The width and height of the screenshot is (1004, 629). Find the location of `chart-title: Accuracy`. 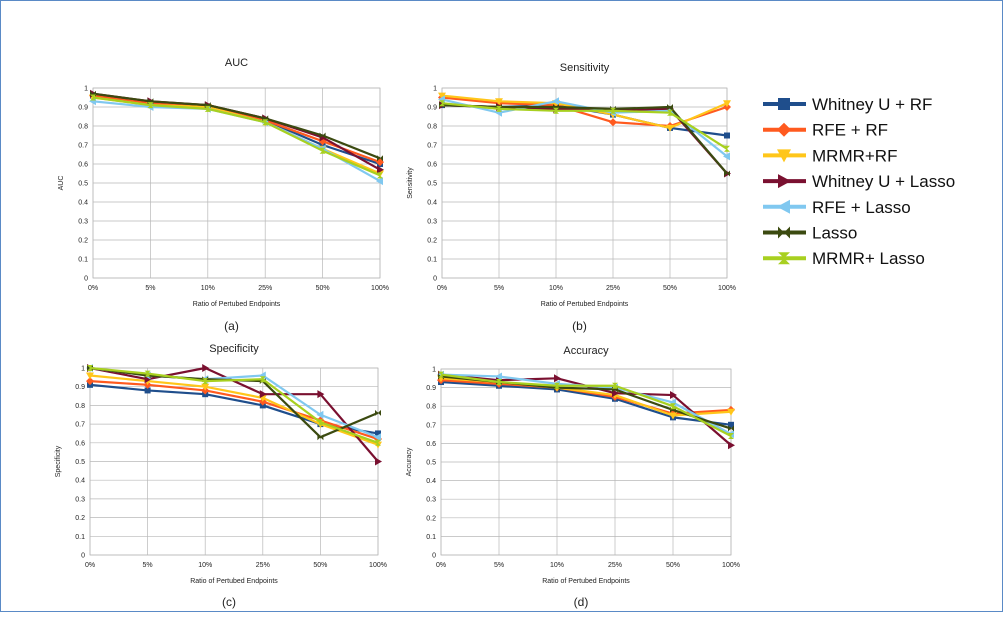

chart-title: Accuracy is located at coordinates (586, 351).